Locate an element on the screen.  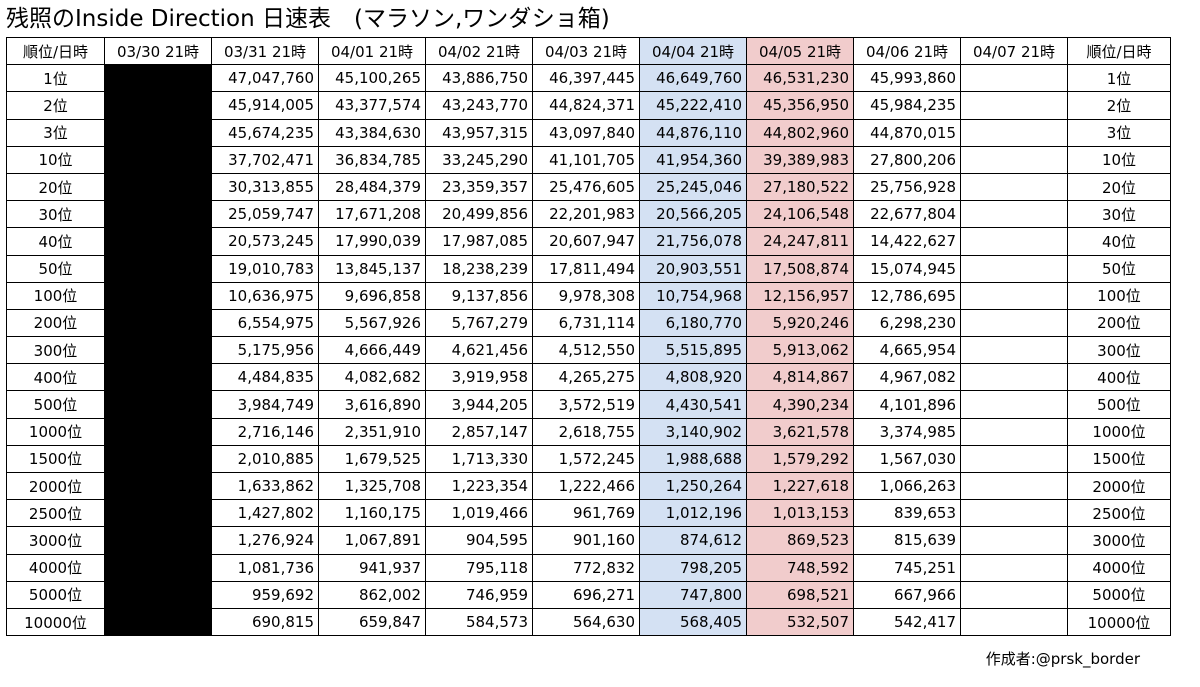
rank-cell-right: 2500位 is located at coordinates (1119, 513).